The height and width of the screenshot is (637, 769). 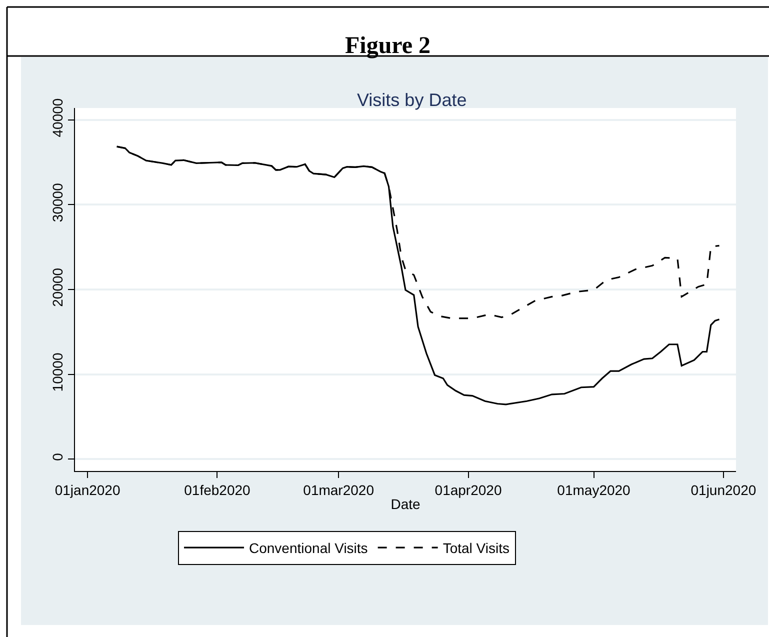 I want to click on chart-subtitle: Visits by Date, so click(x=412, y=100).